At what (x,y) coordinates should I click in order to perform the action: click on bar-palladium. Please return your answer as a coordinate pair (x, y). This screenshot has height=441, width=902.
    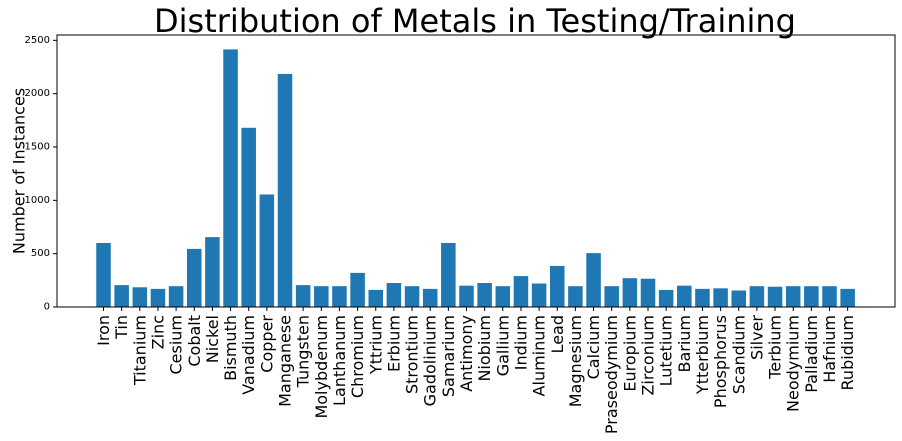
    Looking at the image, I should click on (811, 296).